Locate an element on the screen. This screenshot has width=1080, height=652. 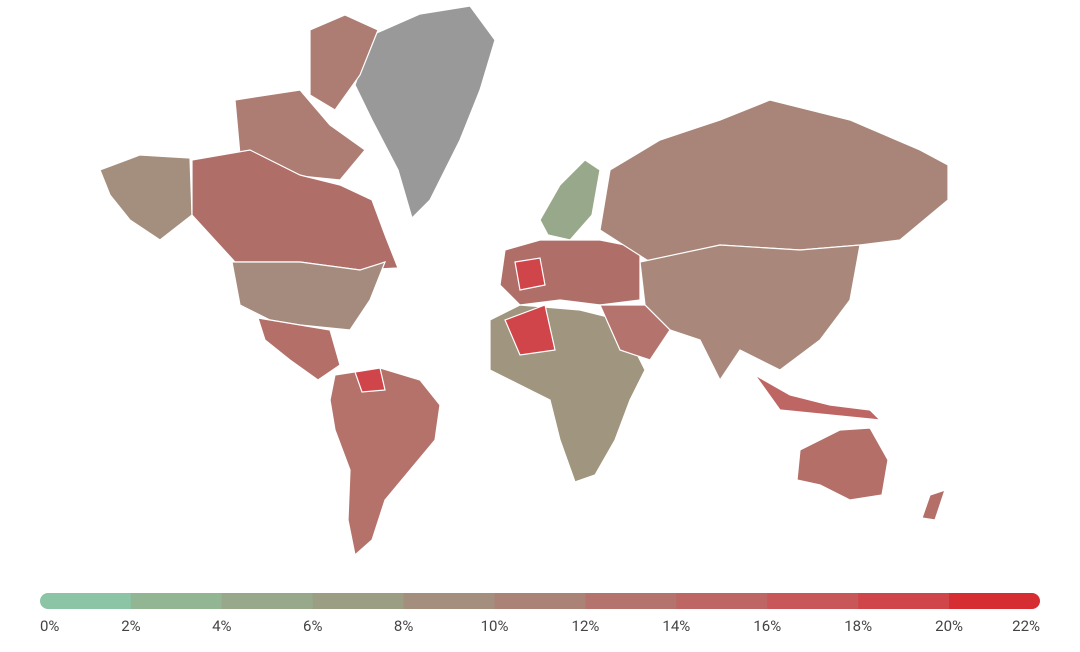
legend-tick-label: 12% is located at coordinates (586, 626).